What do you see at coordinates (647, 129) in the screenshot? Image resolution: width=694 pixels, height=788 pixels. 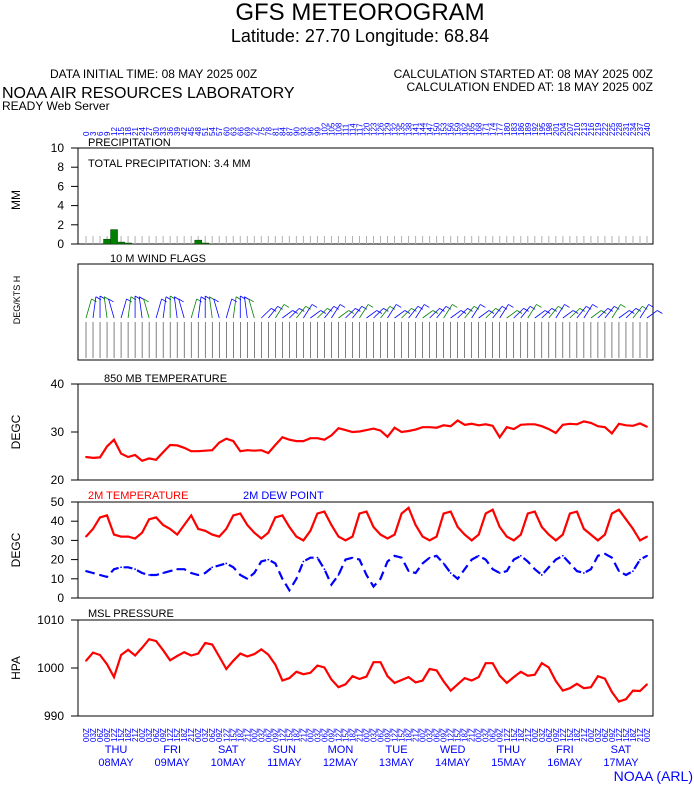 I see `top-hour-label: 240` at bounding box center [647, 129].